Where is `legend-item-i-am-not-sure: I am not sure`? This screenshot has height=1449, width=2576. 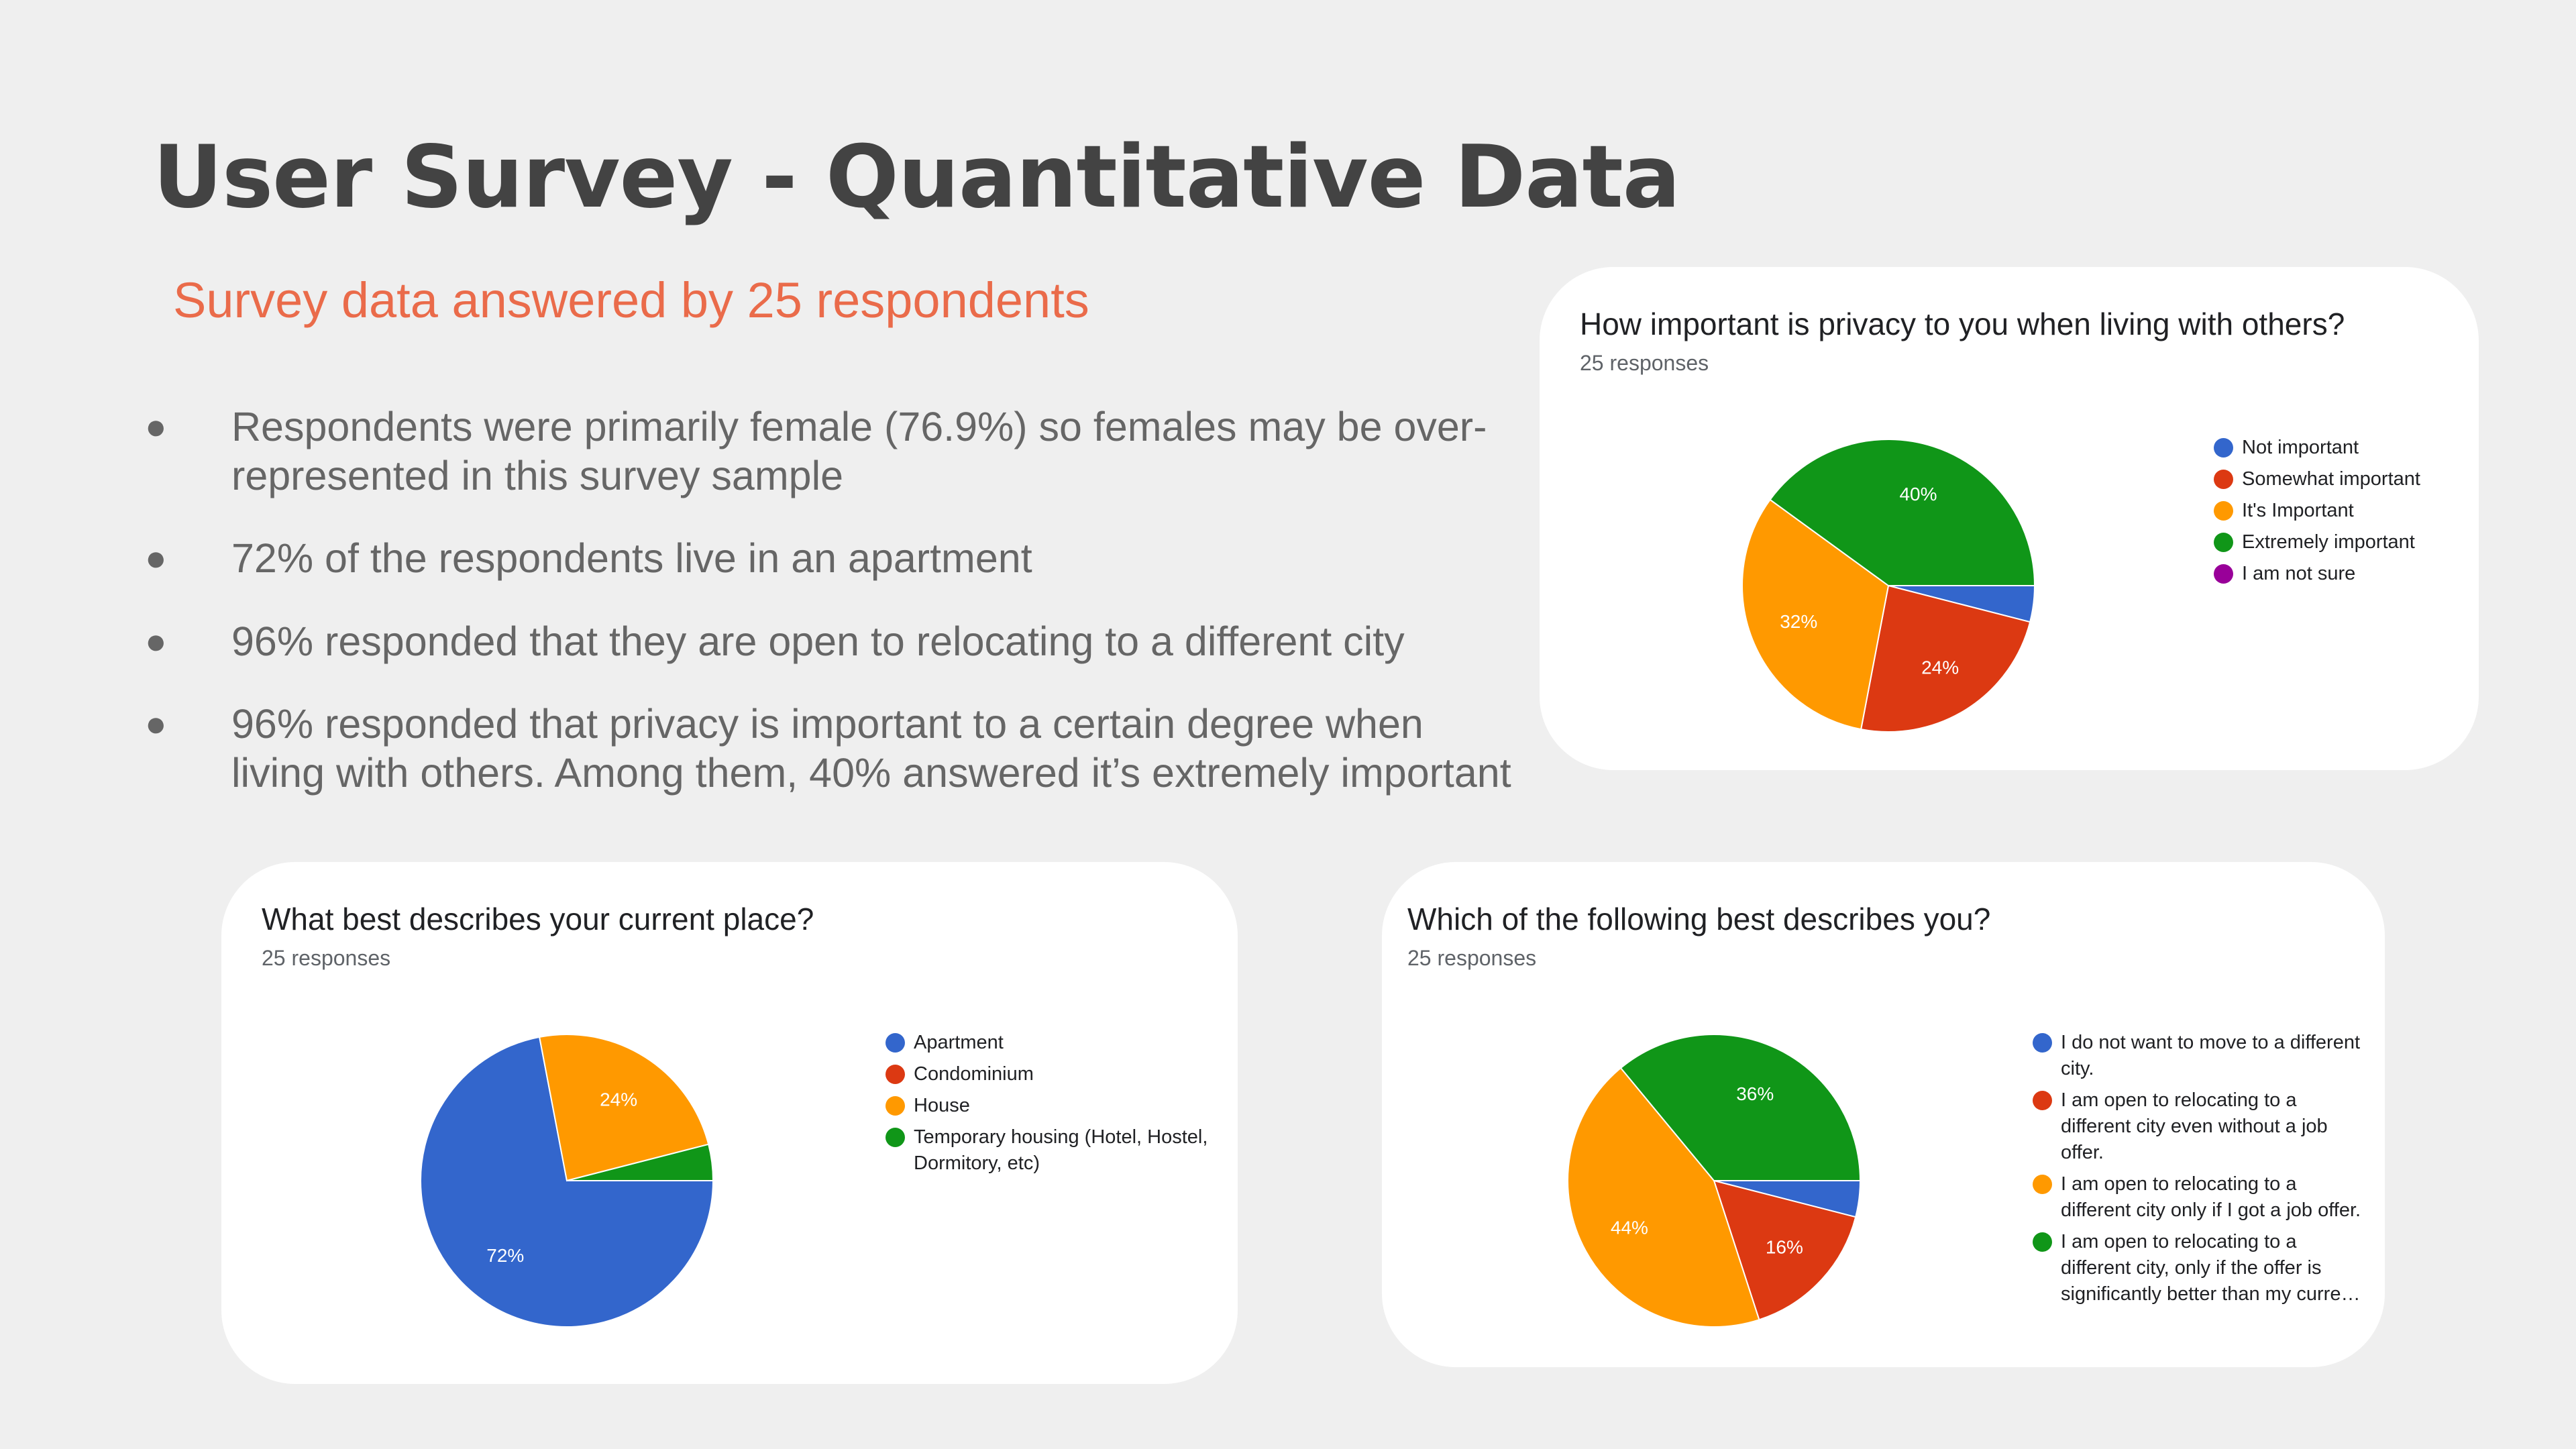
legend-item-i-am-not-sure: I am not sure is located at coordinates (2334, 574).